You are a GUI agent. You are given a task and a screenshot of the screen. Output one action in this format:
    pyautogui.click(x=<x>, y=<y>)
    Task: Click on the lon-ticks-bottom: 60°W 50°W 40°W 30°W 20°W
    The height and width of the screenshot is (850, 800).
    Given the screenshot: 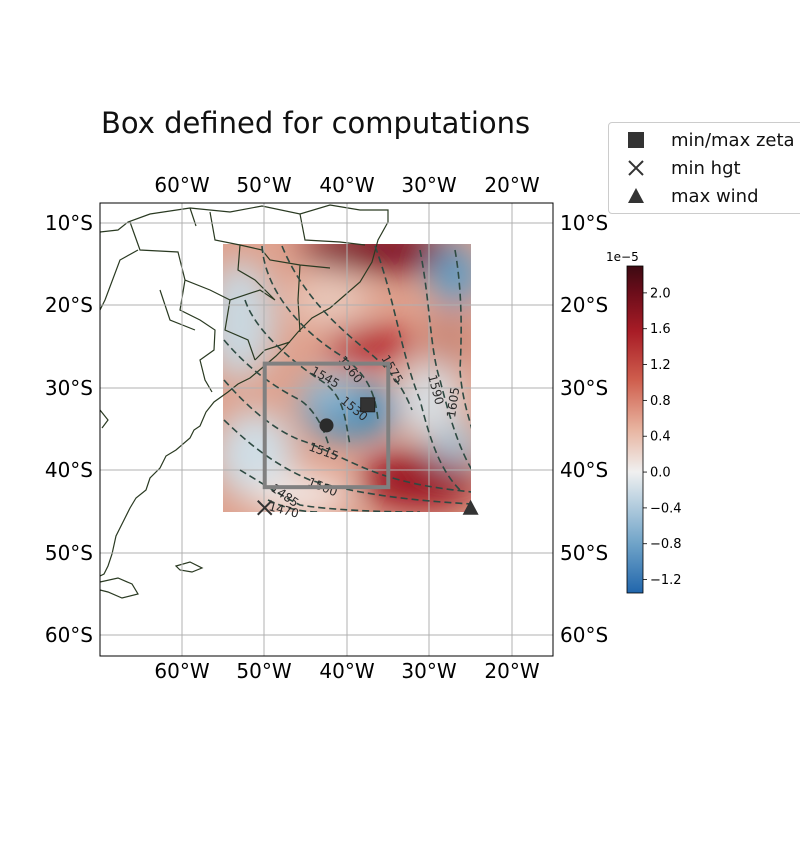 What is the action you would take?
    pyautogui.click(x=346, y=671)
    